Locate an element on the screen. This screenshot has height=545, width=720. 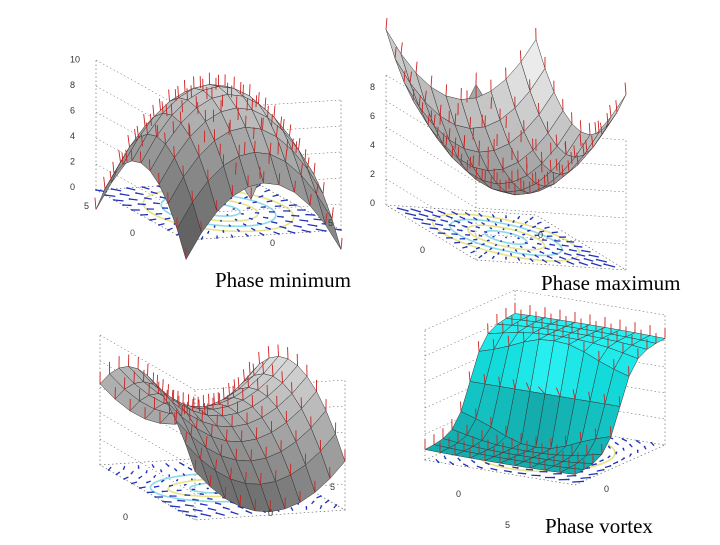
panel-phase-saddle: 0 0 5 is located at coordinates (222, 428).